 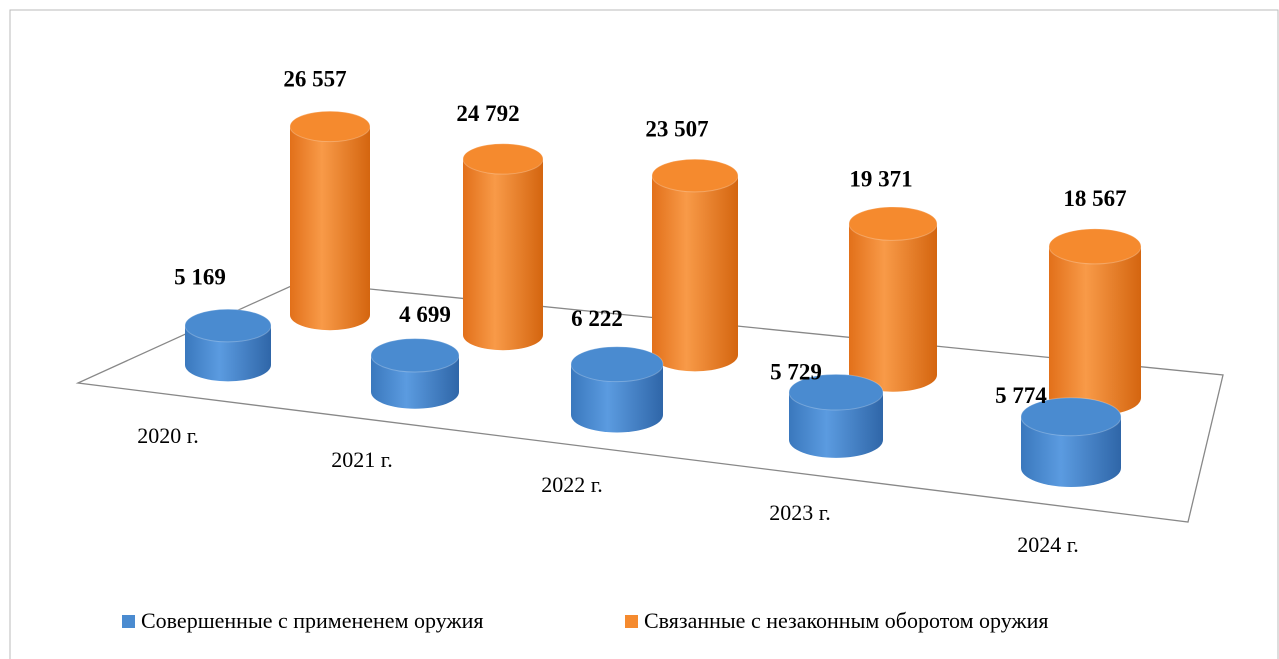 What do you see at coordinates (168, 435) in the screenshot?
I see `x-tick-label: 2020 г.` at bounding box center [168, 435].